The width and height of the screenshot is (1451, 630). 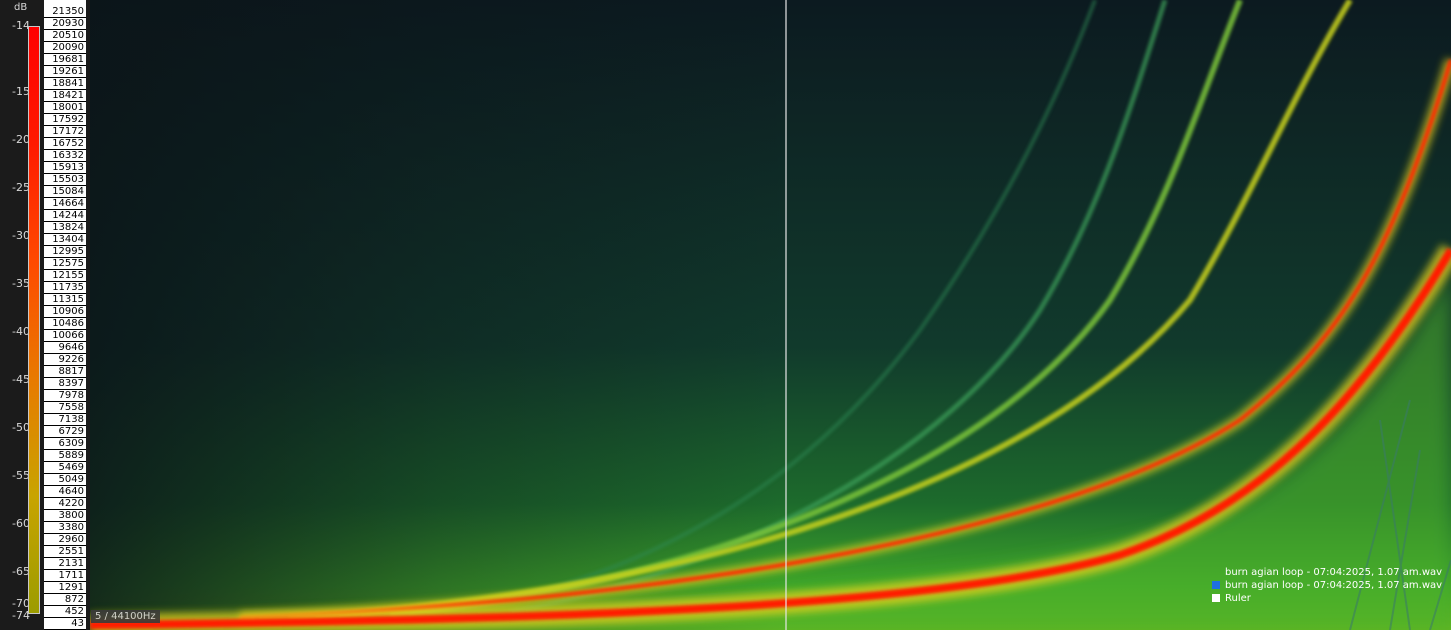 I want to click on legend-item: Ruler, so click(x=1327, y=598).